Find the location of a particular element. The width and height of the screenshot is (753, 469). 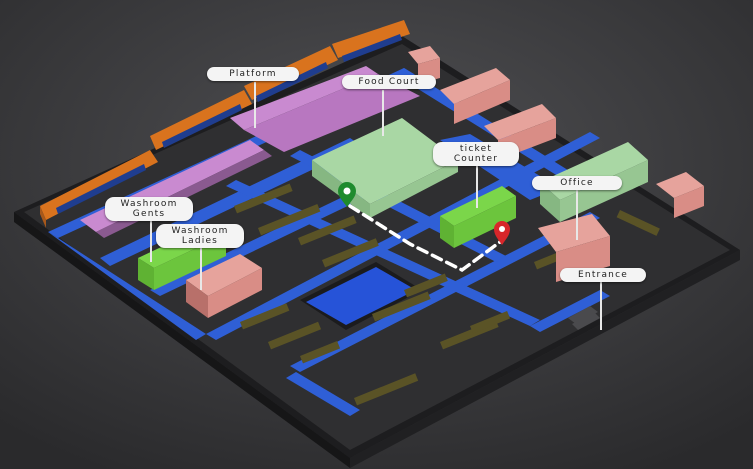

office-label: Office is located at coordinates (577, 183).